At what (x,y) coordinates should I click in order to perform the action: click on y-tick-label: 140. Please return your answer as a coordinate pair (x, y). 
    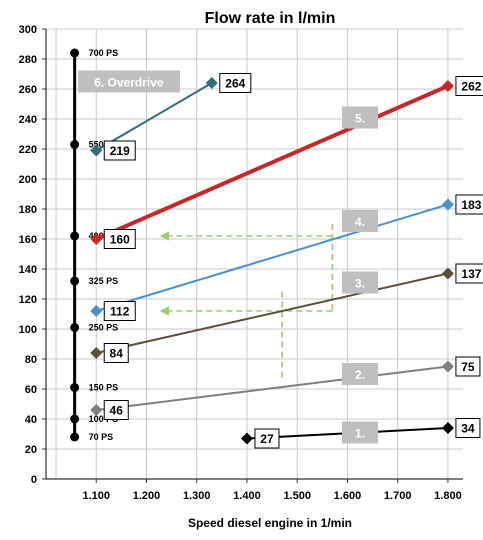
    Looking at the image, I should click on (28, 270).